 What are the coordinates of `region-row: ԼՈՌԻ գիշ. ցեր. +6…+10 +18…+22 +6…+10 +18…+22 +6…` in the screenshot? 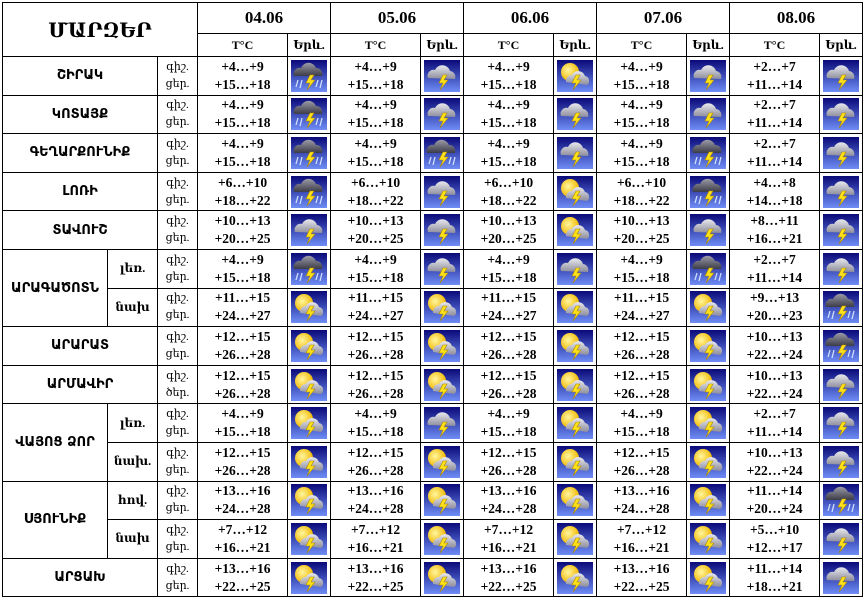 It's located at (433, 191).